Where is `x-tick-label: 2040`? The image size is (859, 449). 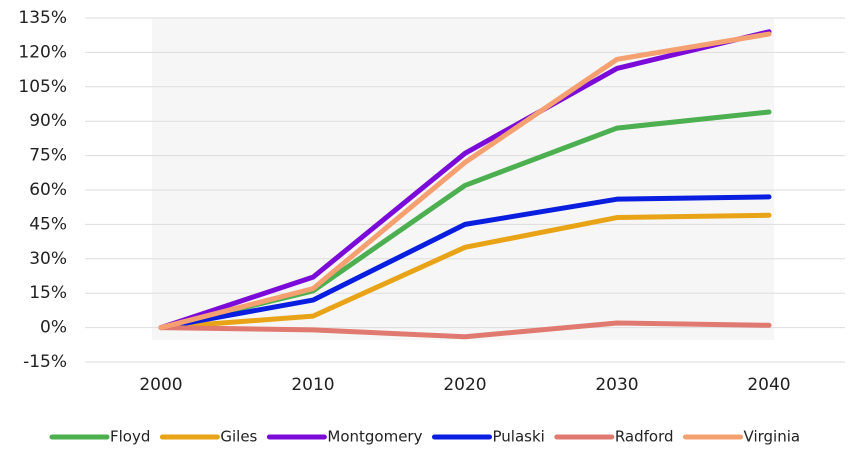 x-tick-label: 2040 is located at coordinates (768, 385).